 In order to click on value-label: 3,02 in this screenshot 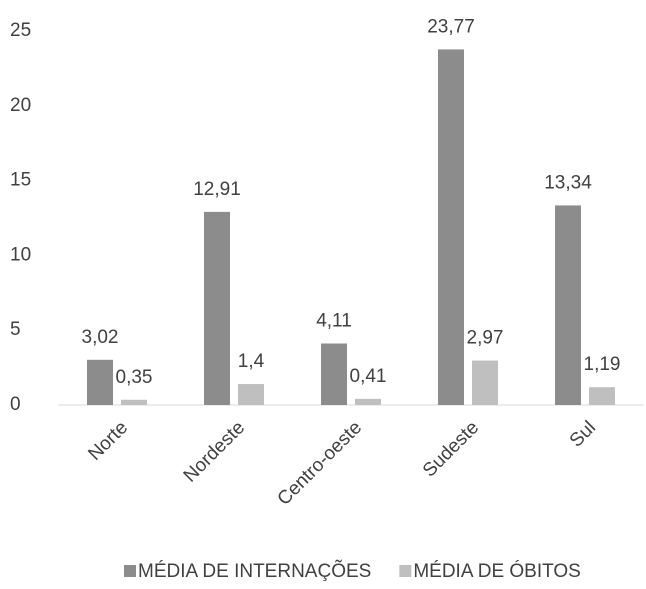, I will do `click(100, 337)`.